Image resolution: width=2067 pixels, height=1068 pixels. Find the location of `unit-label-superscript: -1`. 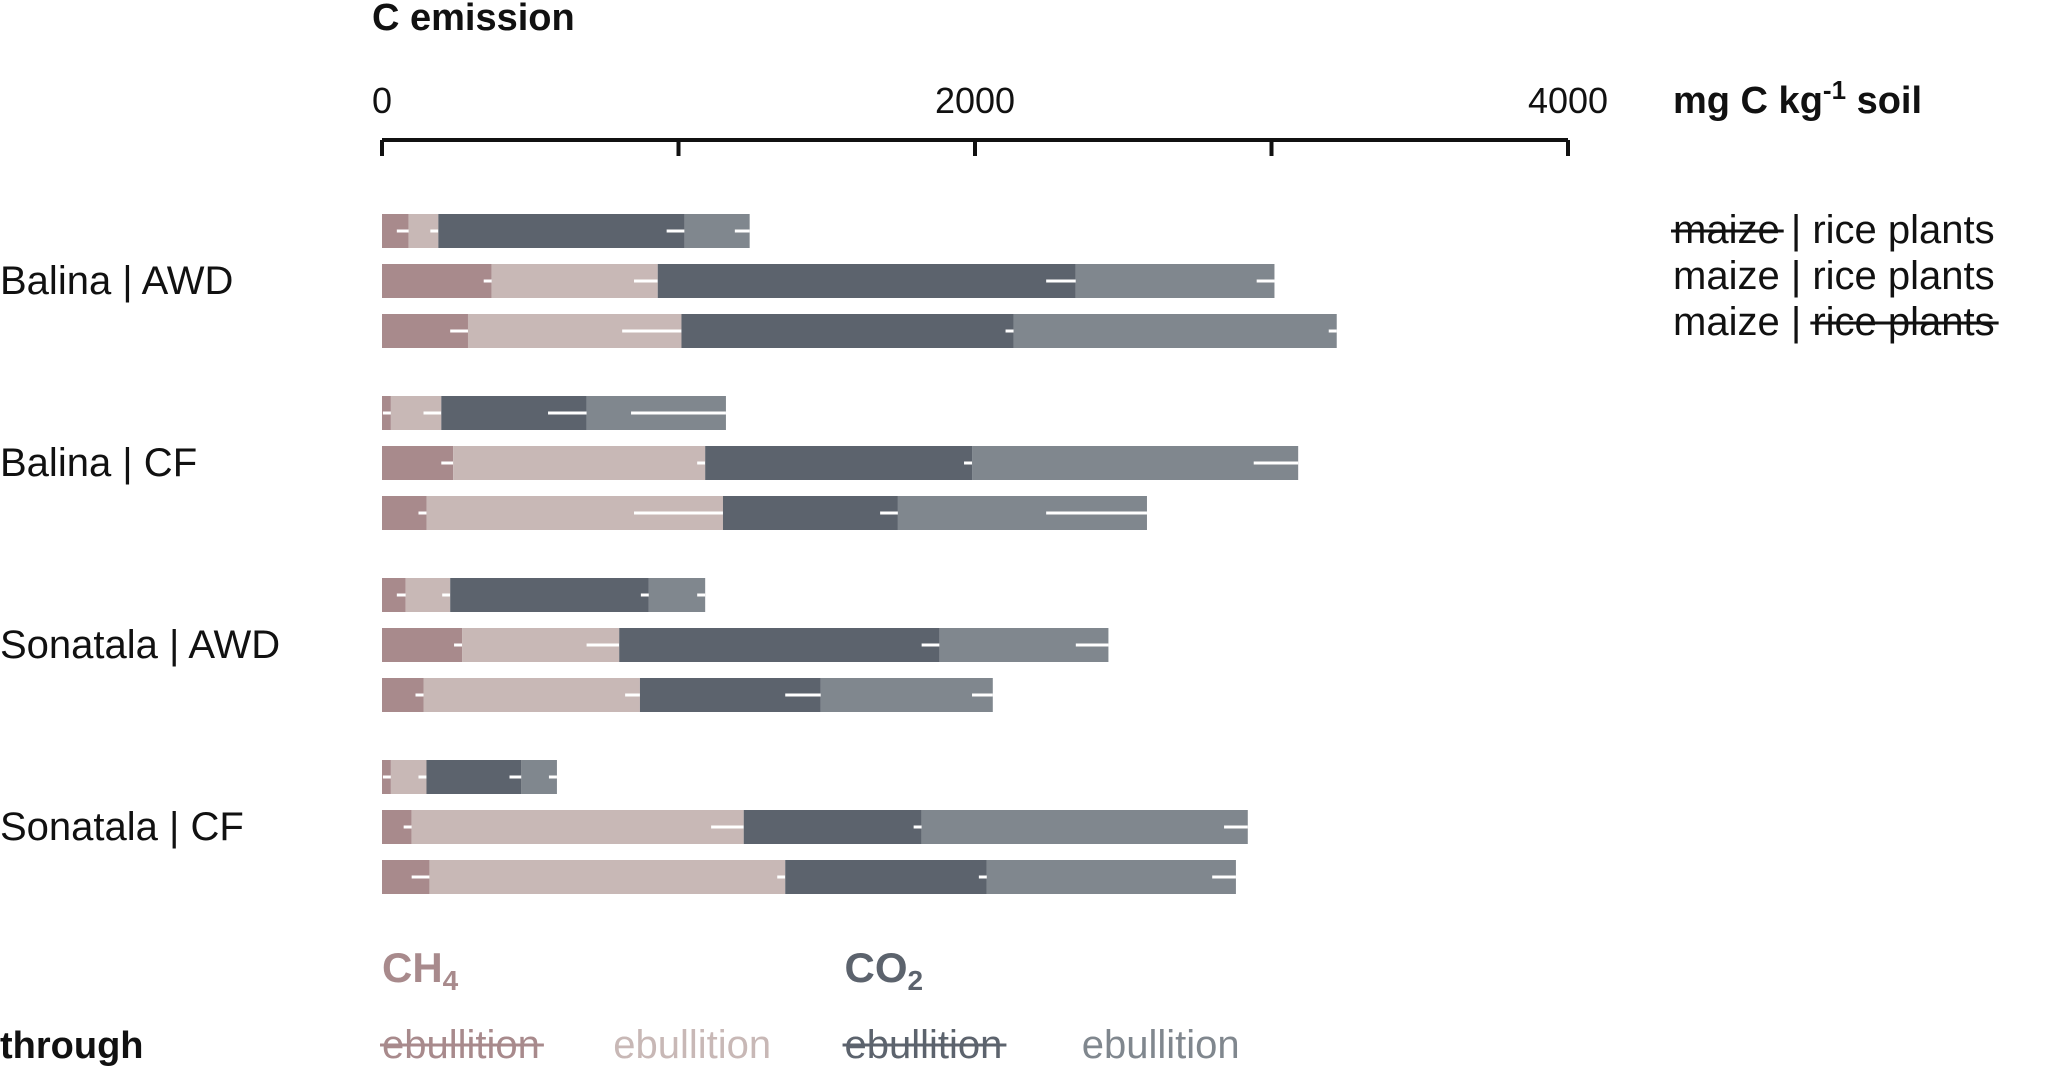

unit-label-superscript: -1 is located at coordinates (1834, 90).